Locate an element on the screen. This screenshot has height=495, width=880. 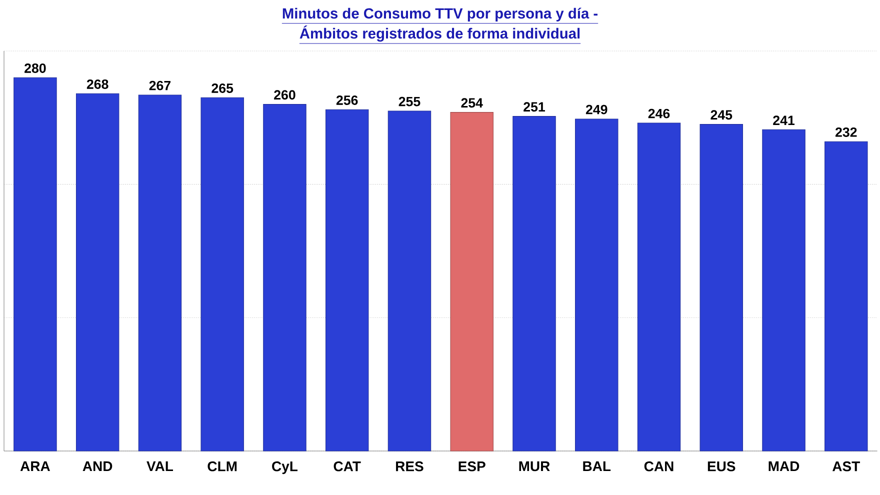
data-label: 260 is located at coordinates (285, 95).